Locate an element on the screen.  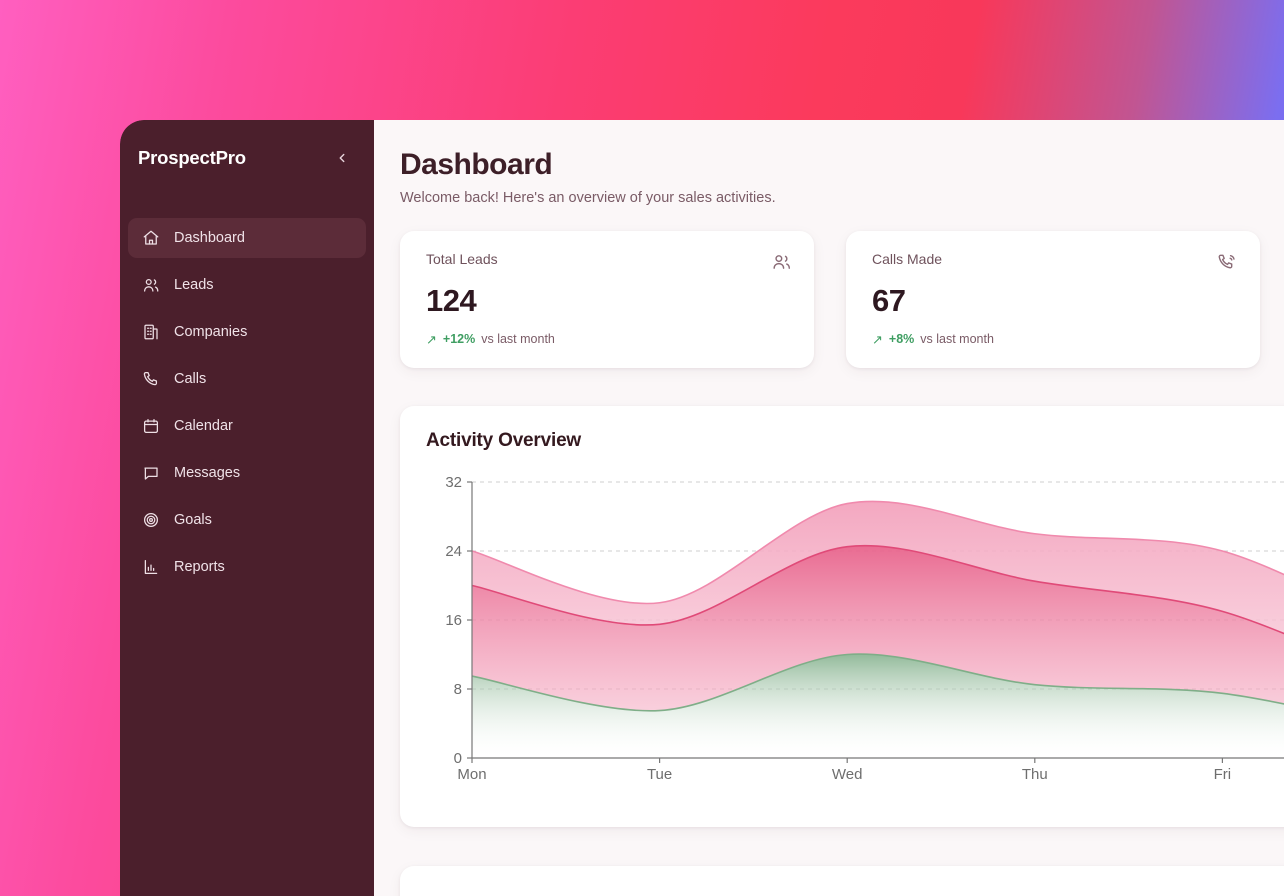
bar-chart-icon is located at coordinates (151, 567).